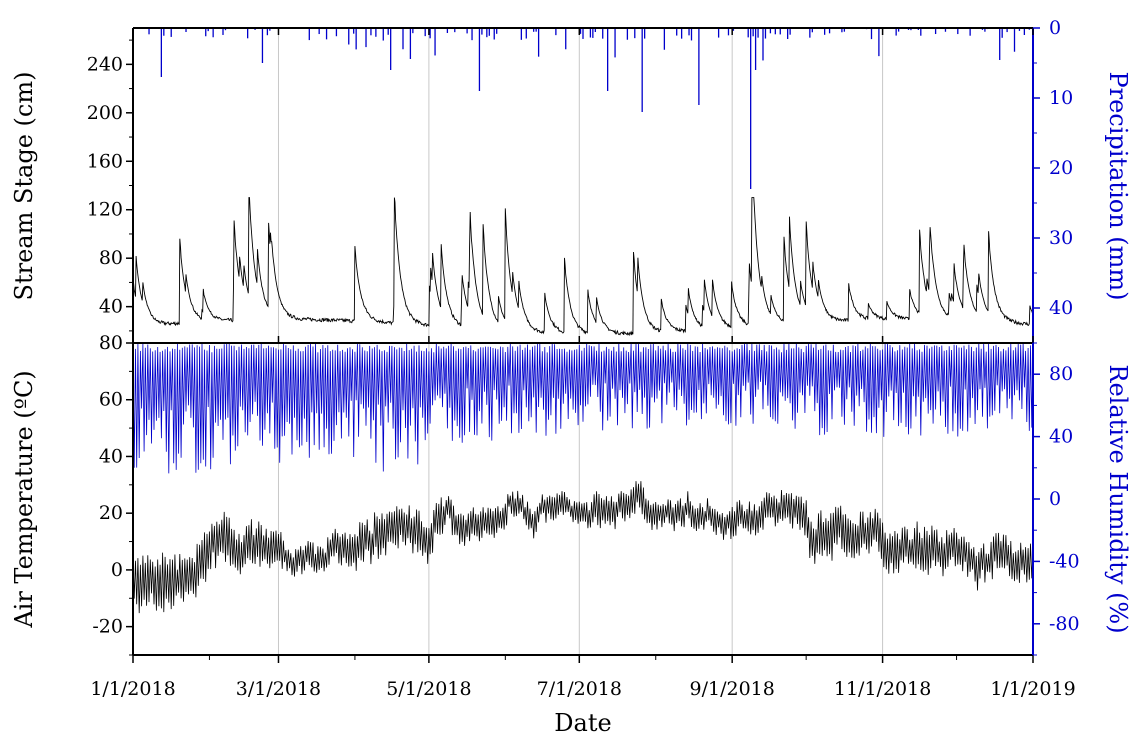  Describe the element at coordinates (111, 513) in the screenshot. I see `air-temperature-tick-label: 20` at that location.